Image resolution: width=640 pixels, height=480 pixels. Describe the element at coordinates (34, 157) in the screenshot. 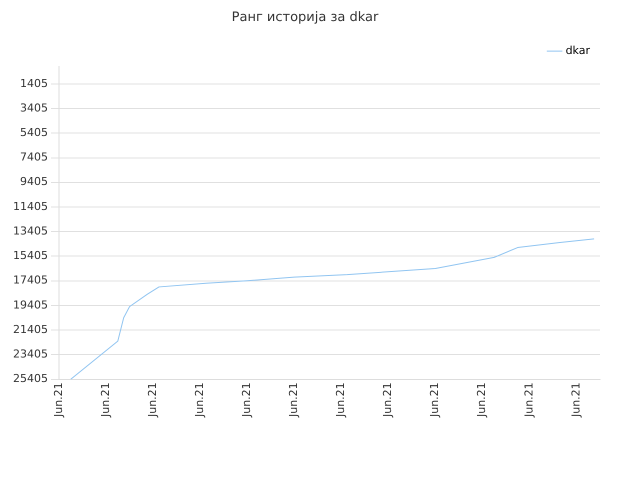

I see `y-tick-label: 7405` at that location.